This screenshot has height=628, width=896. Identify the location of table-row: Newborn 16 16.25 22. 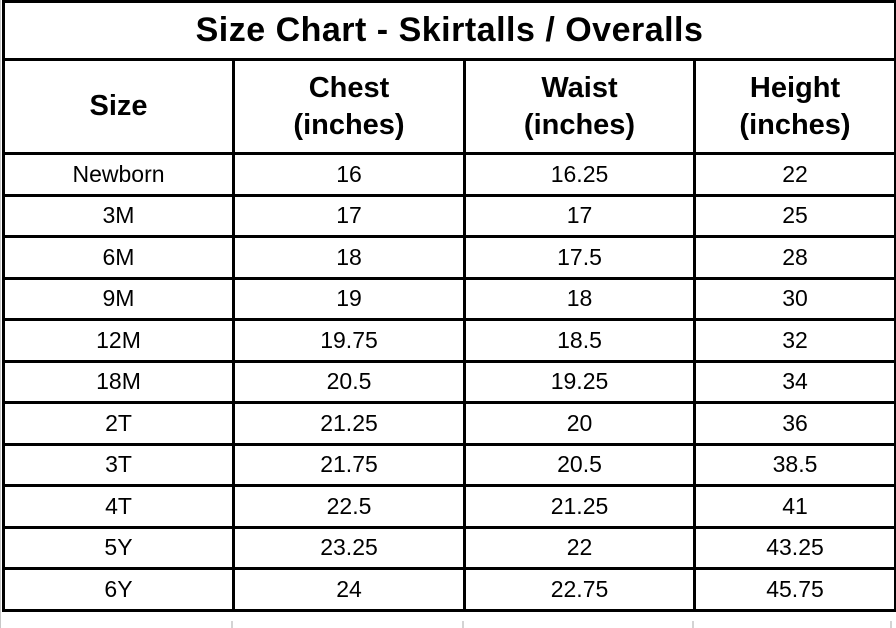
(449, 174).